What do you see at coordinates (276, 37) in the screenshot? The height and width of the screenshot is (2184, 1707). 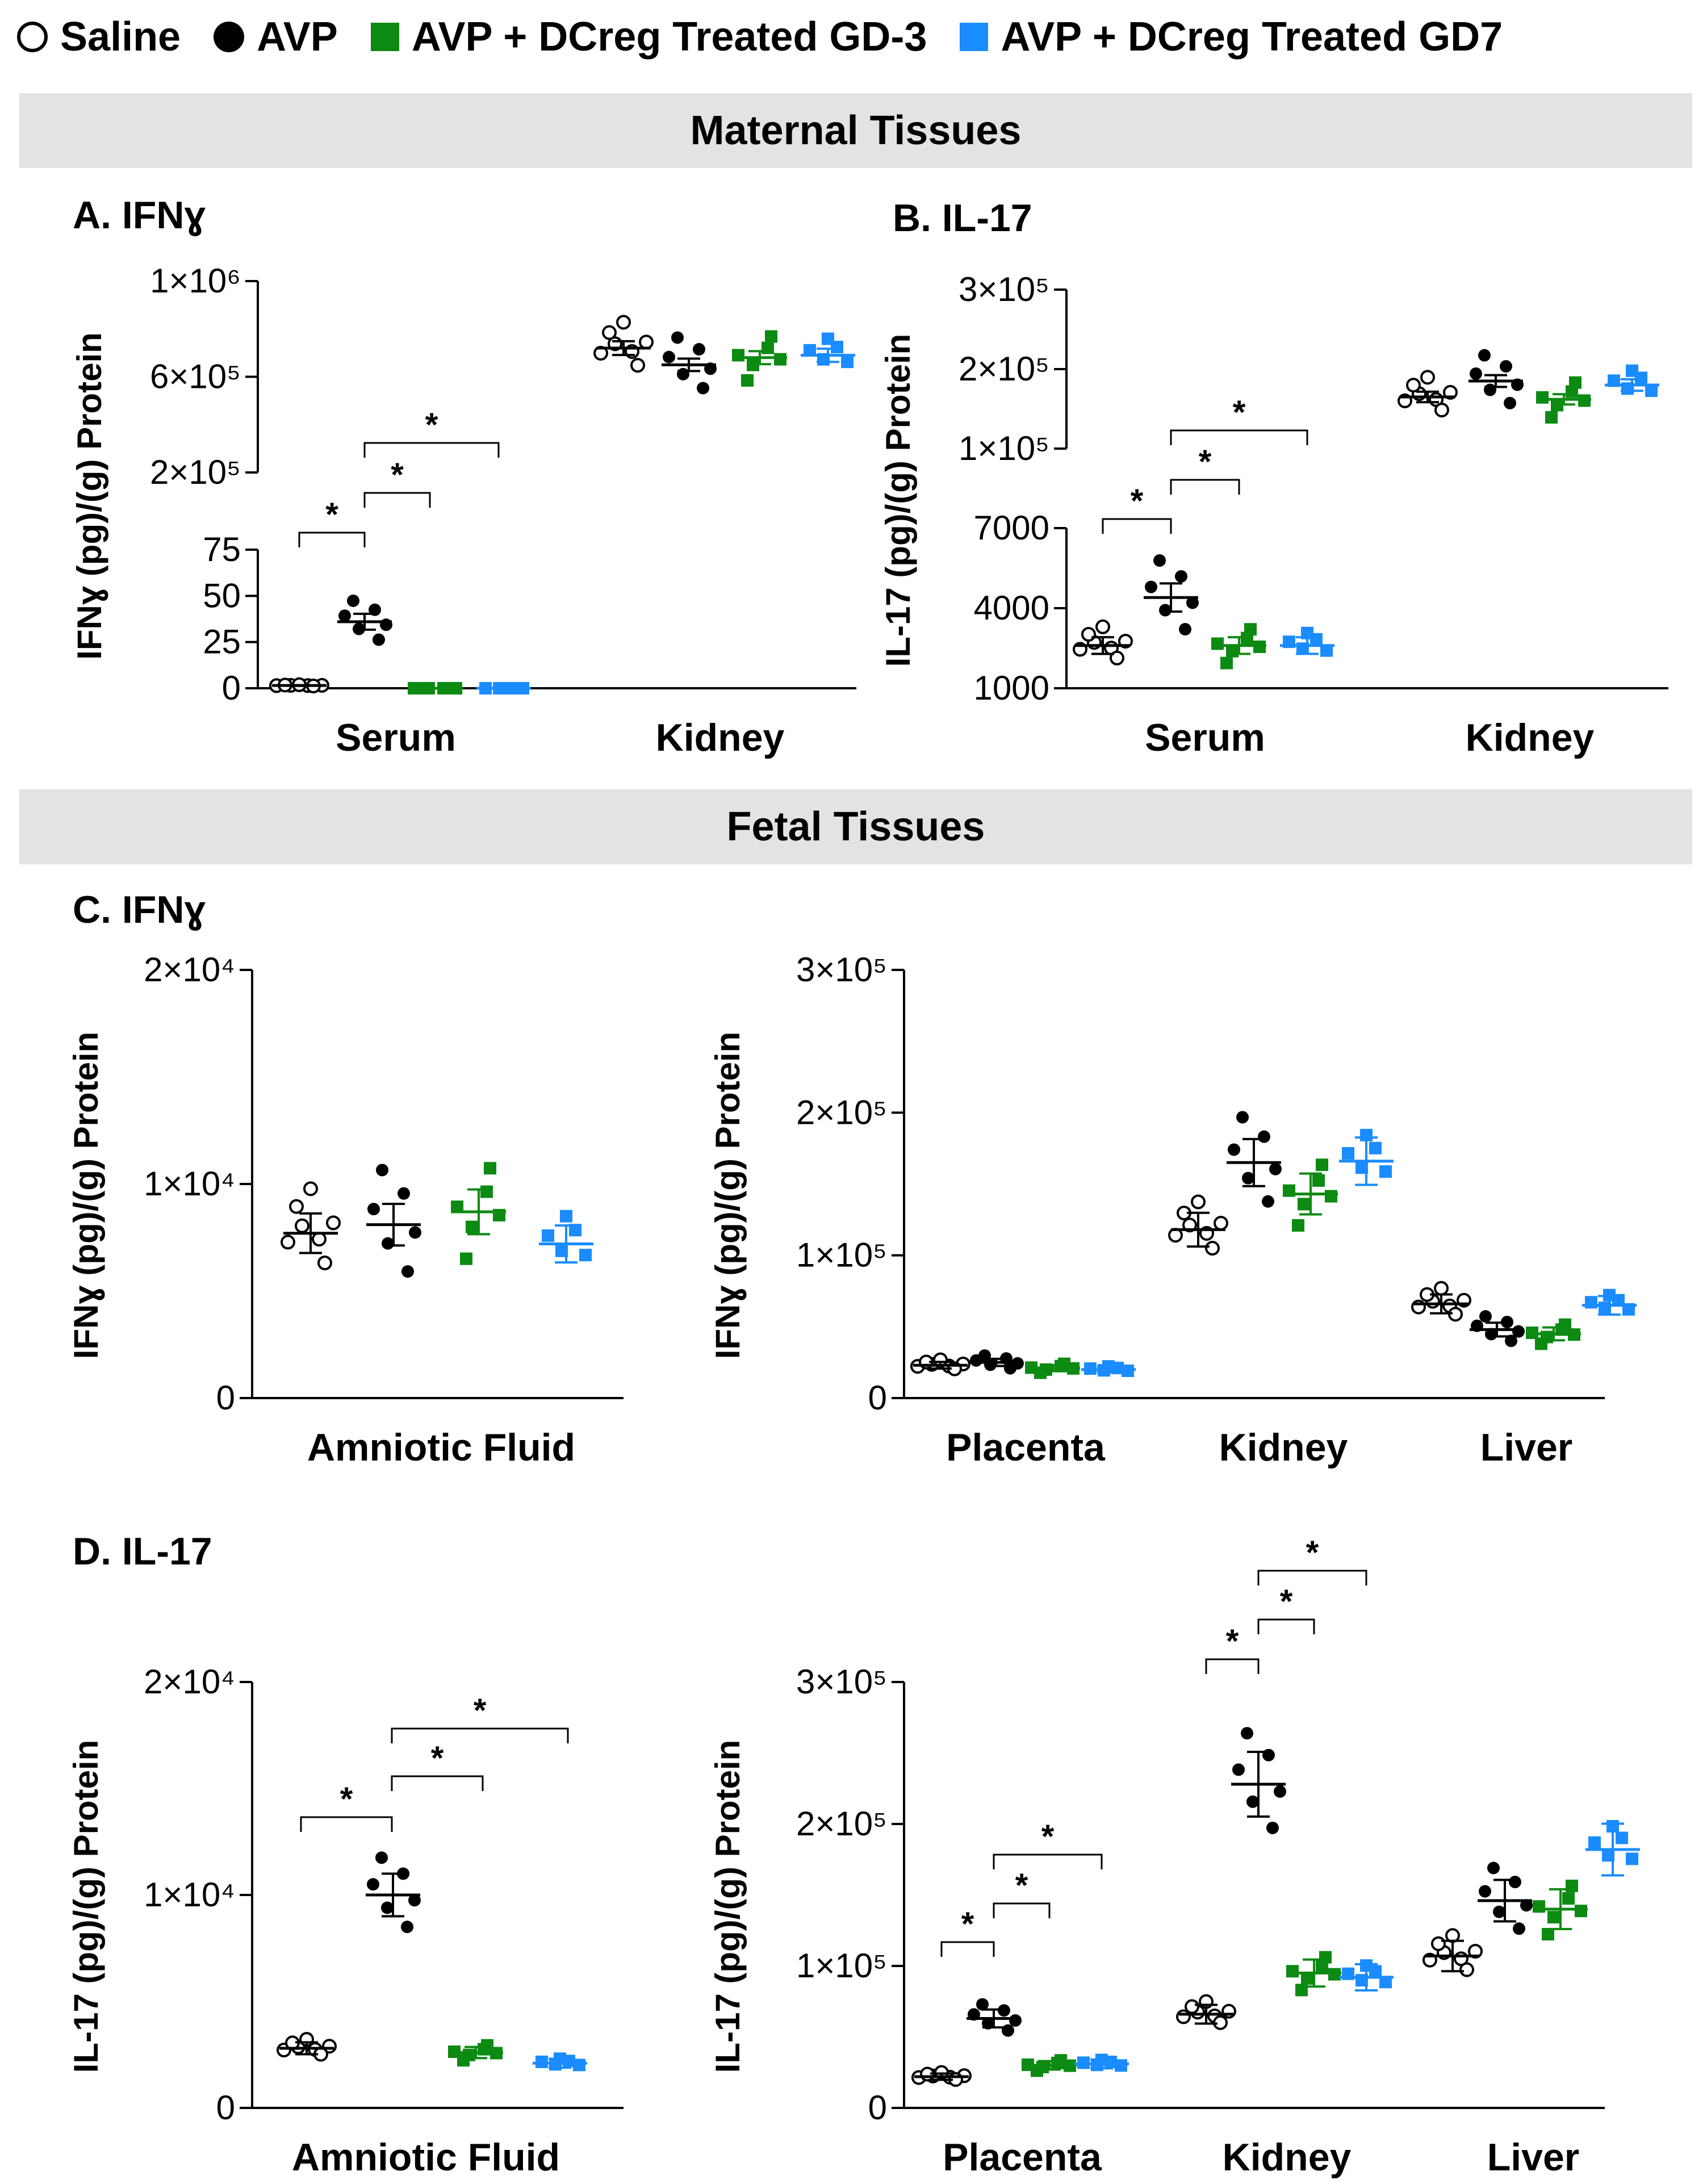 I see `legend-item-avp: AVP` at bounding box center [276, 37].